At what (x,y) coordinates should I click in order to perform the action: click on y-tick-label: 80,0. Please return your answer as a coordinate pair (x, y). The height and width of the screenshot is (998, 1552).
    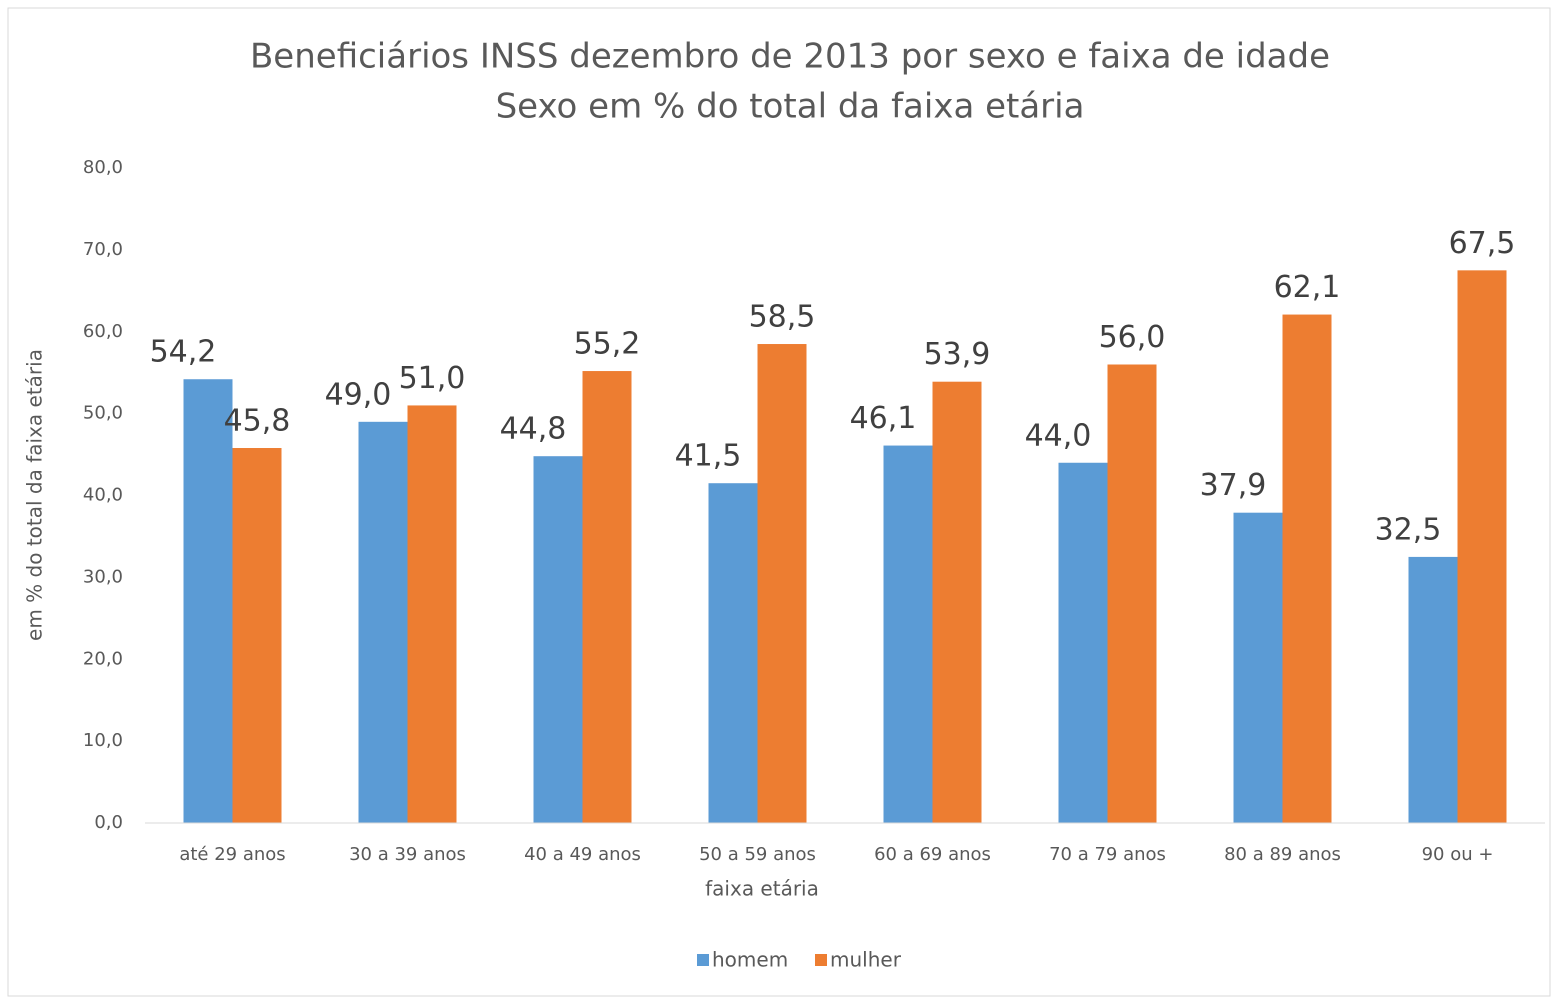
    Looking at the image, I should click on (103, 167).